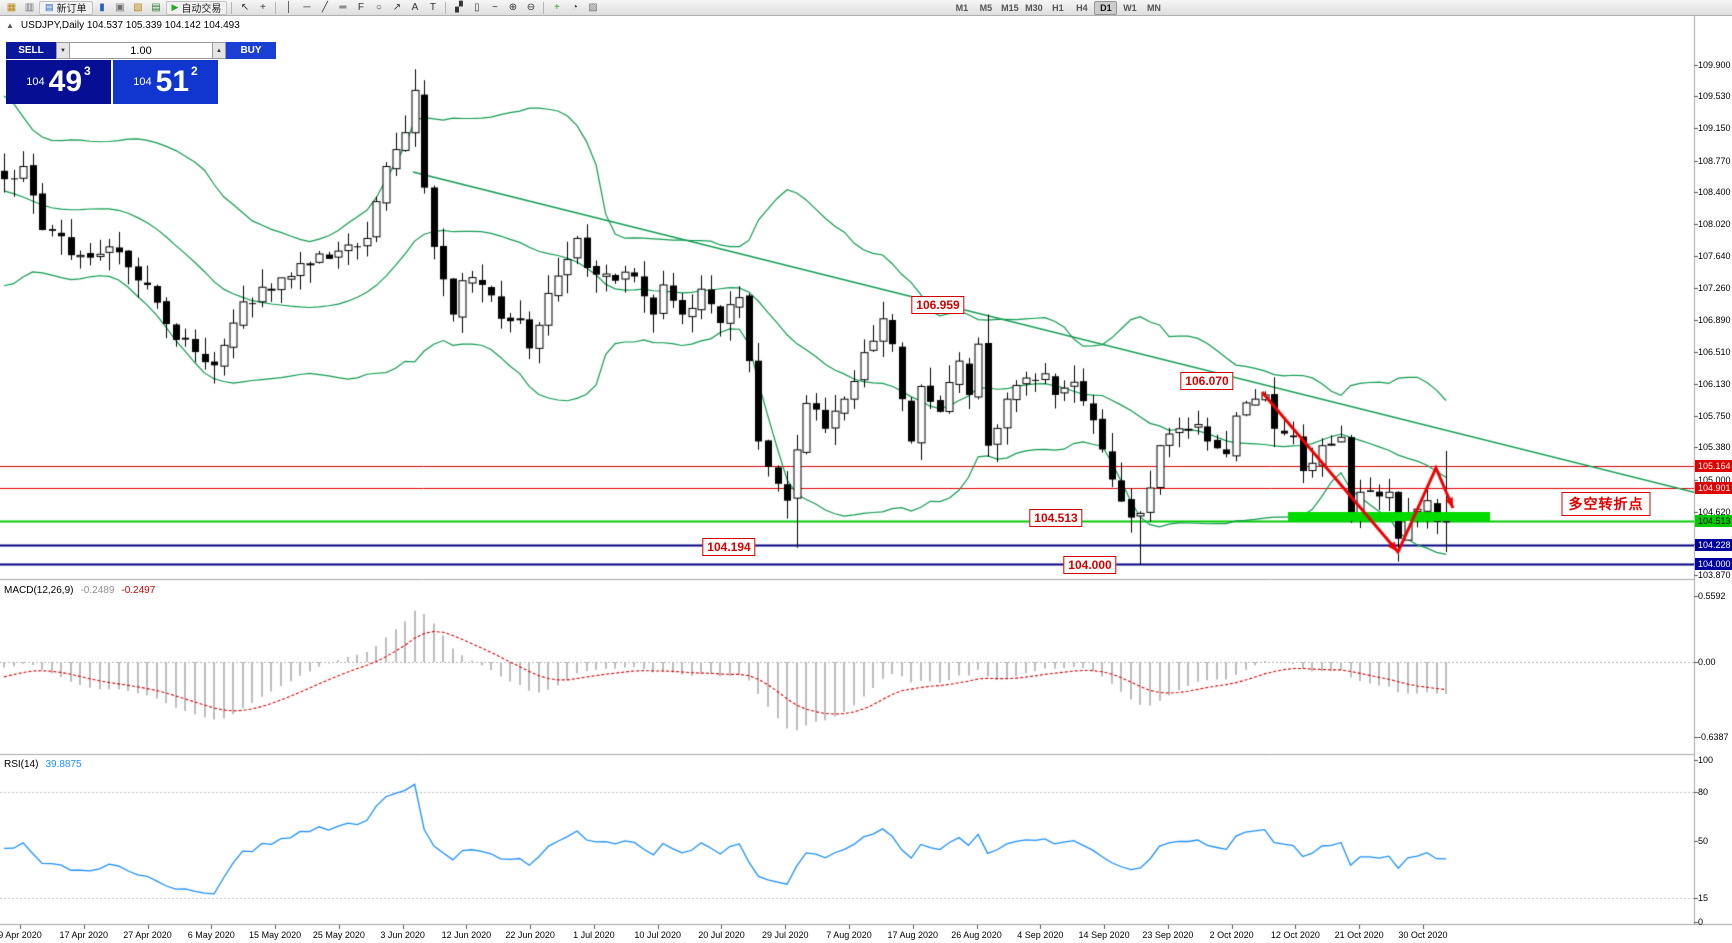 The height and width of the screenshot is (943, 1732). Describe the element at coordinates (1129, 8) in the screenshot. I see `timeframe-w1: W1` at that location.